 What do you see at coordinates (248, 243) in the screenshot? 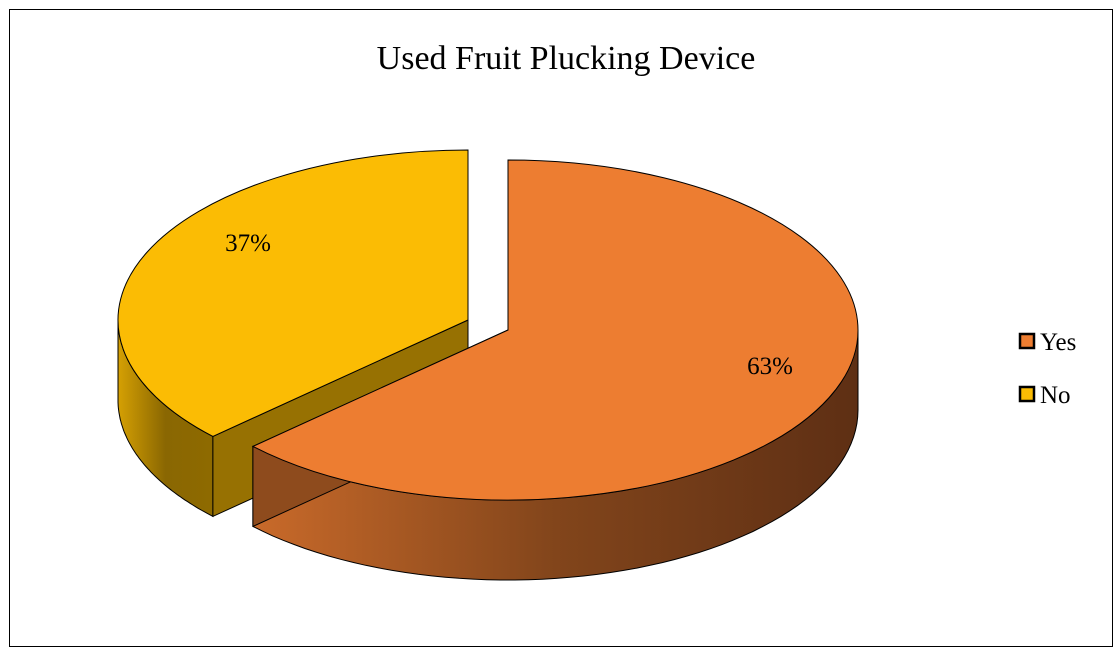
I see `data-label-no: 37%` at bounding box center [248, 243].